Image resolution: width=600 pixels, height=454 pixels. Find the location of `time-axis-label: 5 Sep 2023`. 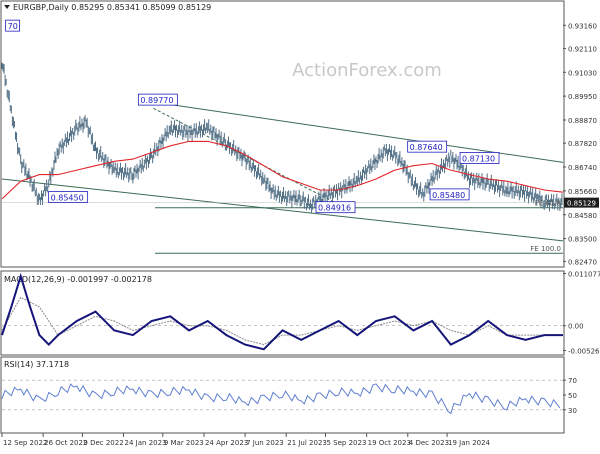

time-axis-label: 5 Sep 2023 is located at coordinates (347, 443).